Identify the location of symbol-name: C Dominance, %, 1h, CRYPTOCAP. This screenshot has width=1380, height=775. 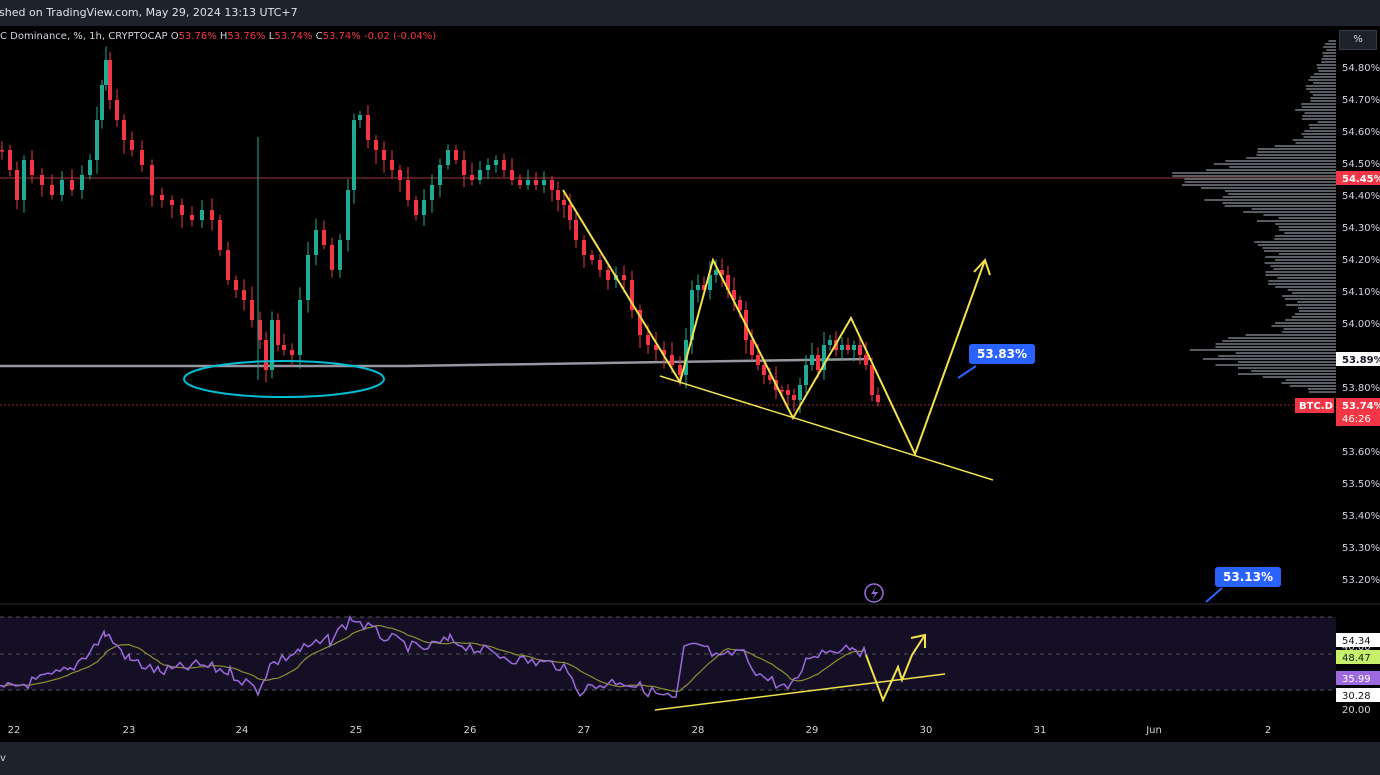
(84, 36).